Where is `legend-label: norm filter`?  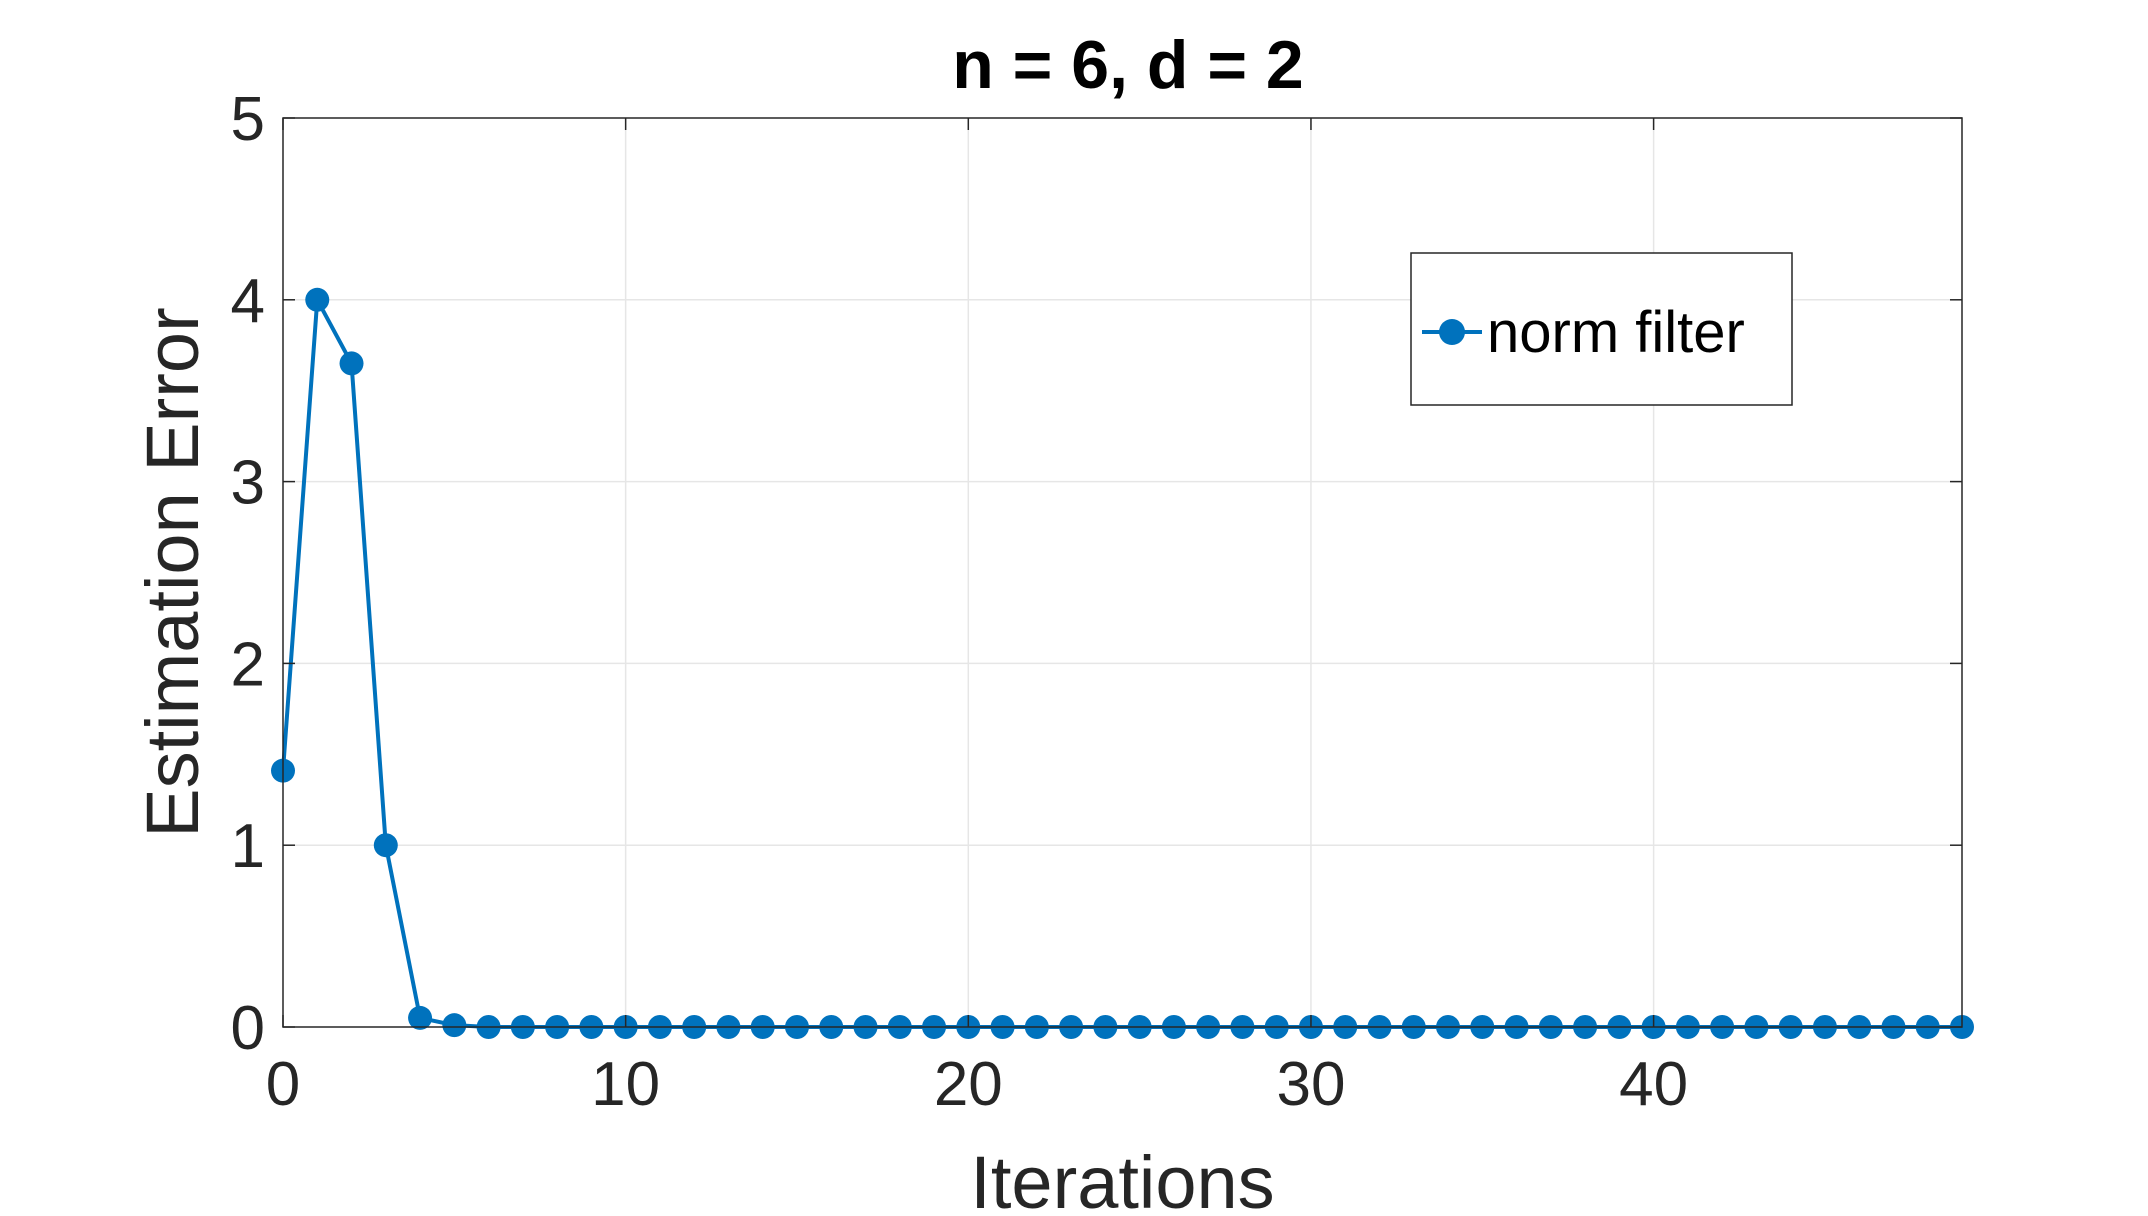
legend-label: norm filter is located at coordinates (1616, 332).